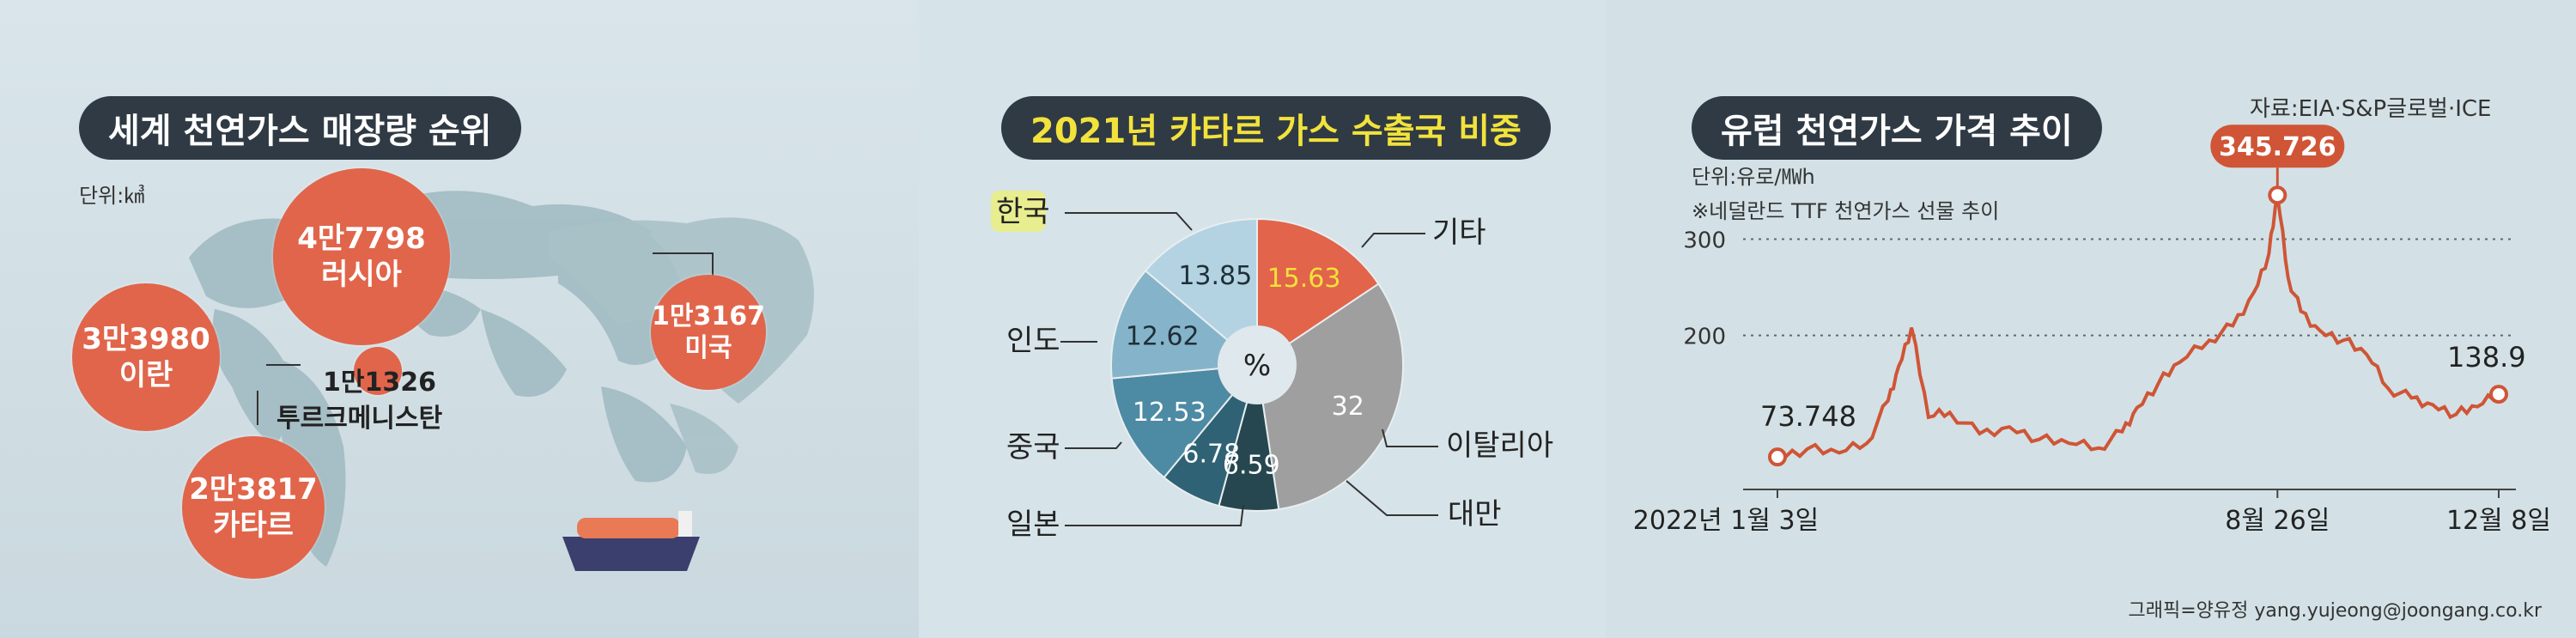 The image size is (2576, 638). I want to click on turkmenistan-value: 1만1326, so click(379, 383).